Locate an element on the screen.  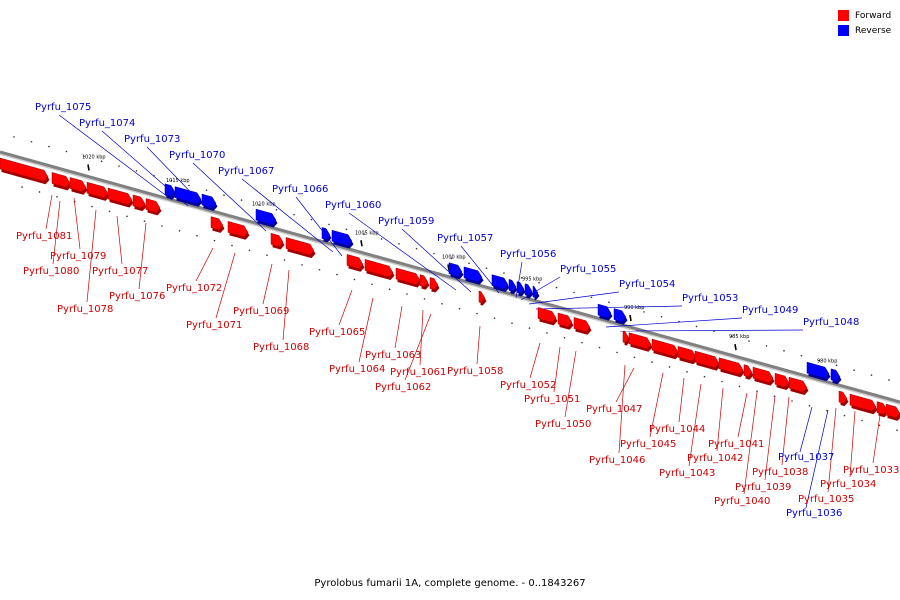
label-pyrfu_1072: Pyrfu_1072 is located at coordinates (194, 288).